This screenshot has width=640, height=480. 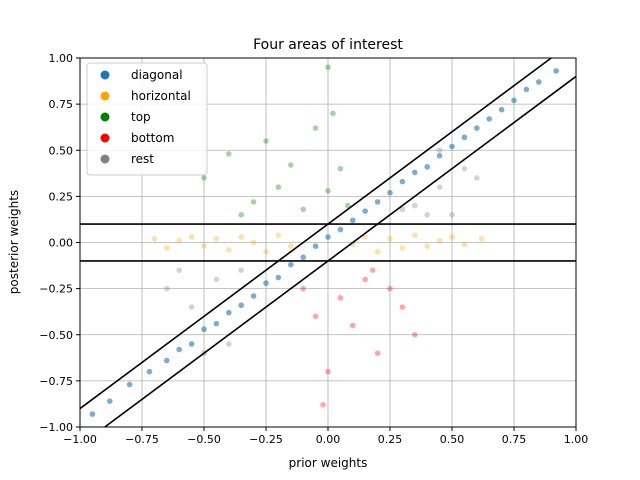 What do you see at coordinates (576, 439) in the screenshot?
I see `x-tick-label: 1.00` at bounding box center [576, 439].